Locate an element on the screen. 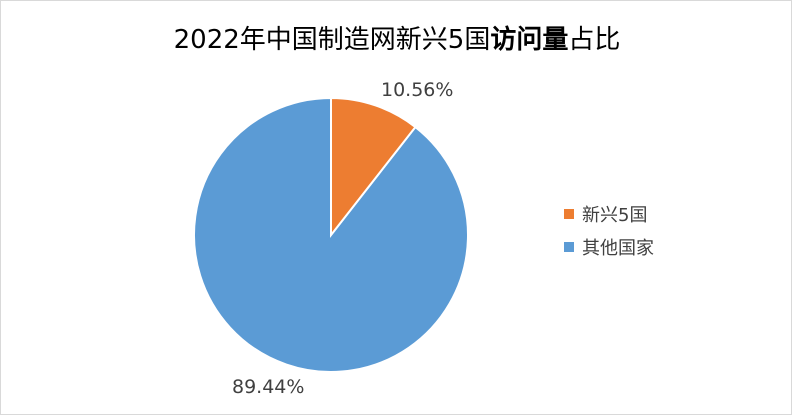 Image resolution: width=792 pixels, height=415 pixels. title-part: 2022年中国制造网新兴5国 is located at coordinates (332, 40).